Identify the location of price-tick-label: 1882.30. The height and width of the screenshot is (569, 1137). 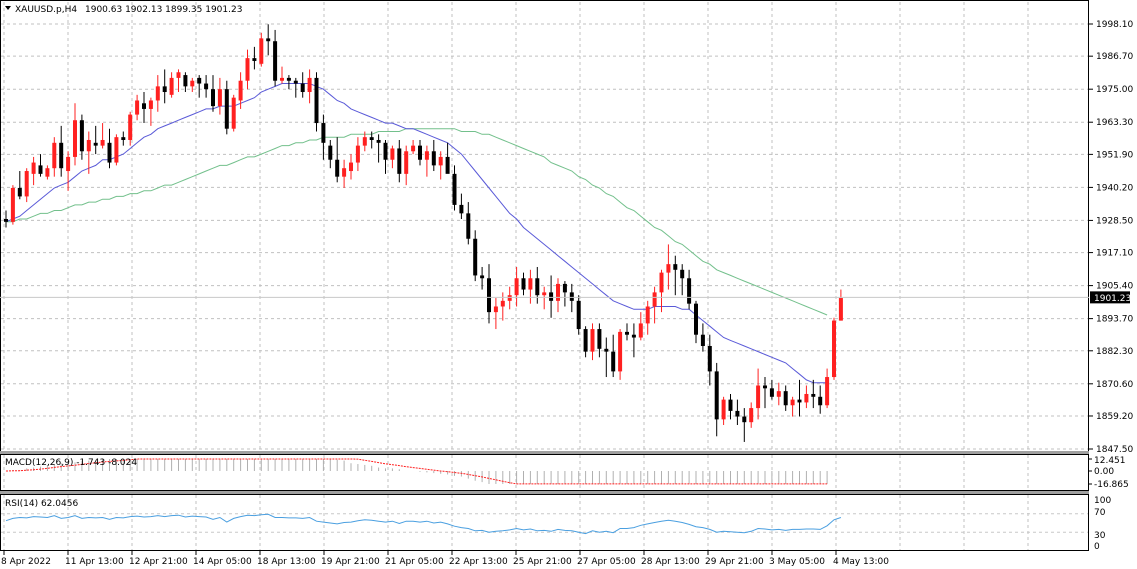
(1114, 352).